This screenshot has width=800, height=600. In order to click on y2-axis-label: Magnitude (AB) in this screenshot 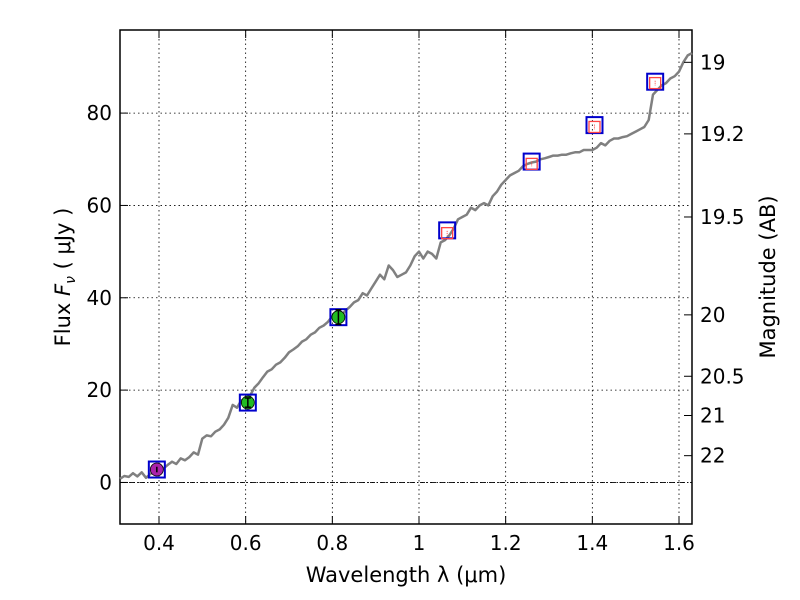, I will do `click(768, 276)`.